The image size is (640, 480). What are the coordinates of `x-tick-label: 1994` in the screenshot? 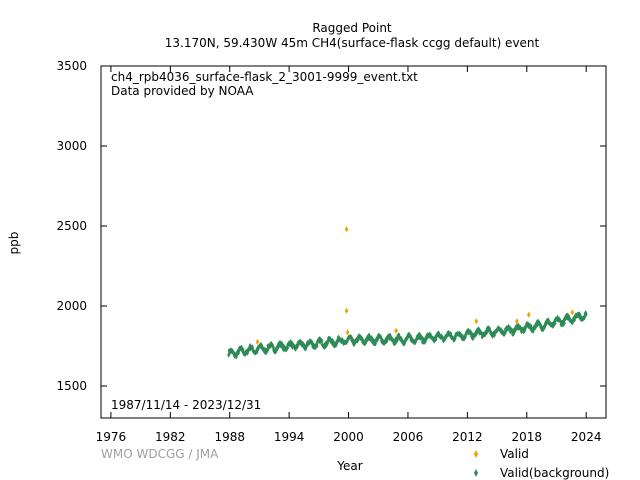 It's located at (289, 437).